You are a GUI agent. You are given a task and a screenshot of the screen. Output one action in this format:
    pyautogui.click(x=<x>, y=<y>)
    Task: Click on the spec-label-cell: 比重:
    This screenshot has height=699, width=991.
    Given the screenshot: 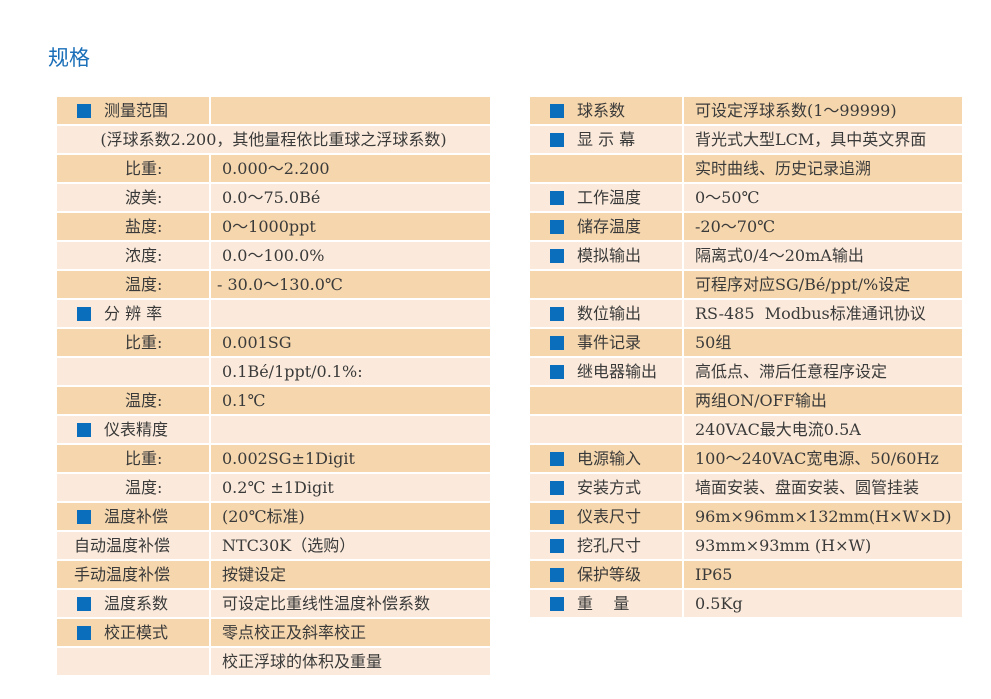 What is the action you would take?
    pyautogui.click(x=133, y=168)
    